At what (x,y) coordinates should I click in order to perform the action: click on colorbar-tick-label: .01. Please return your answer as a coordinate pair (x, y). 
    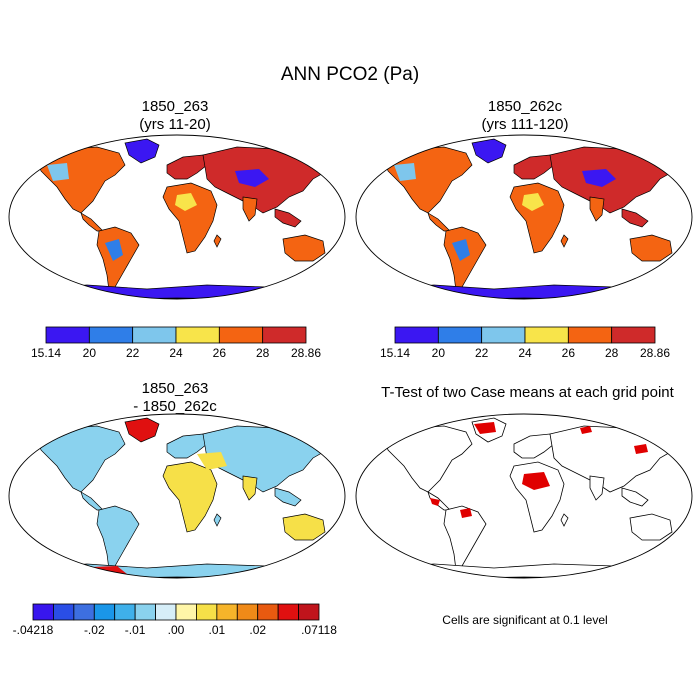
    Looking at the image, I should click on (217, 630).